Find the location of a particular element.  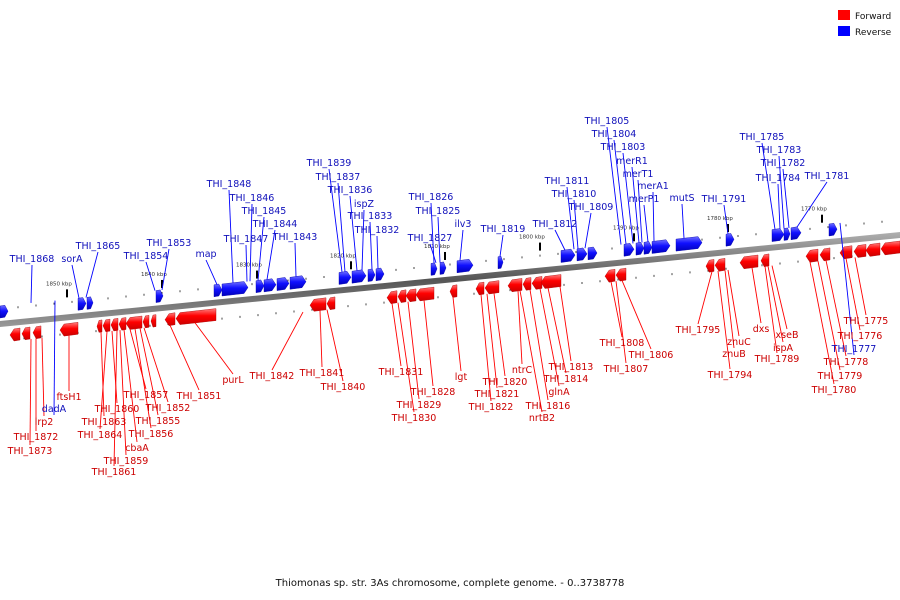

gene-label: THI_1784 is located at coordinates (778, 178).